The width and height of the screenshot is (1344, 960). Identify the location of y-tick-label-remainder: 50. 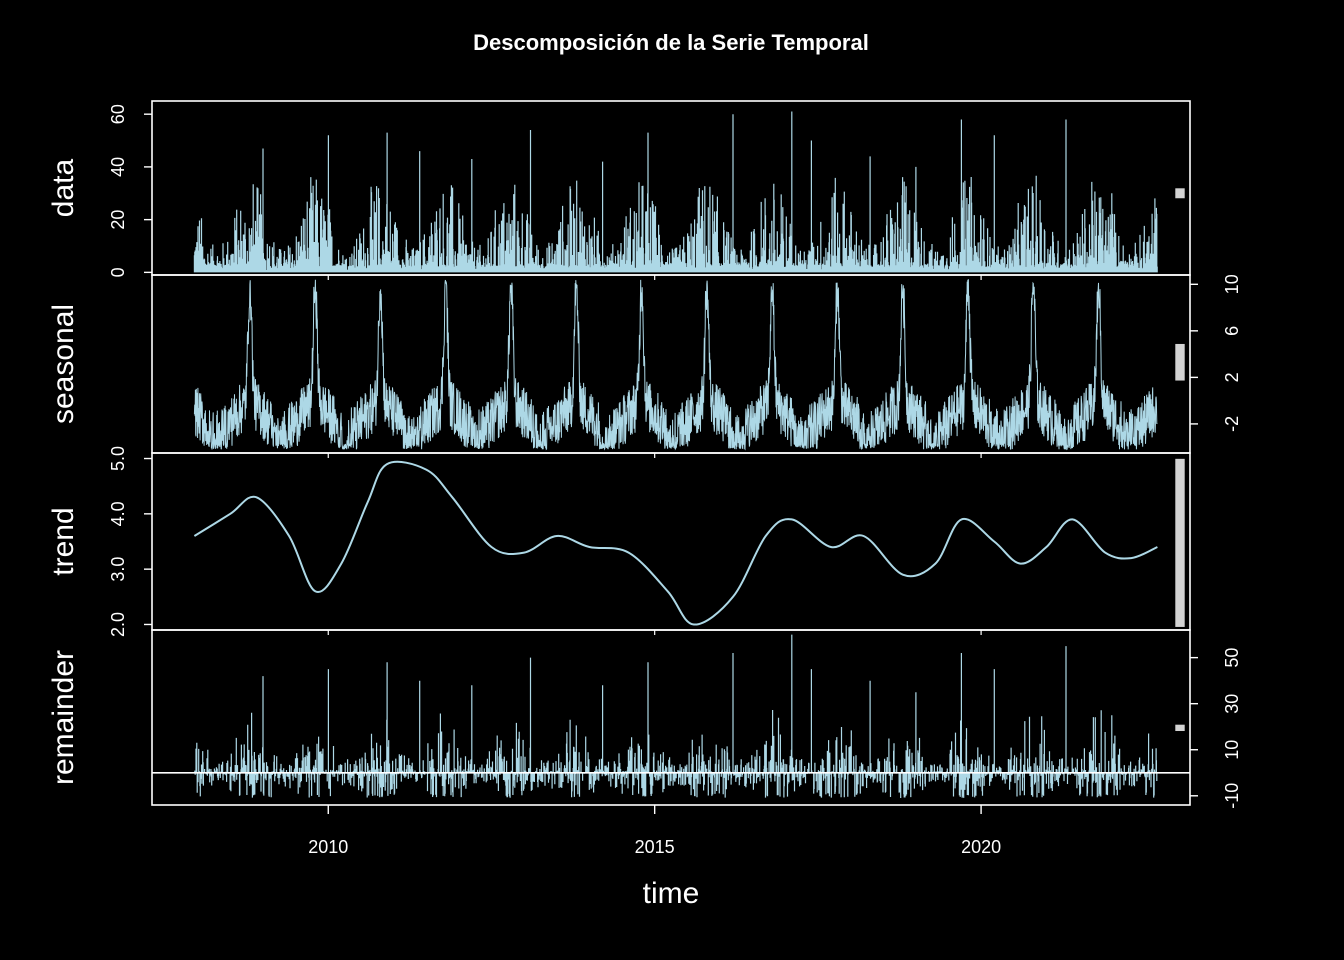
(1232, 658).